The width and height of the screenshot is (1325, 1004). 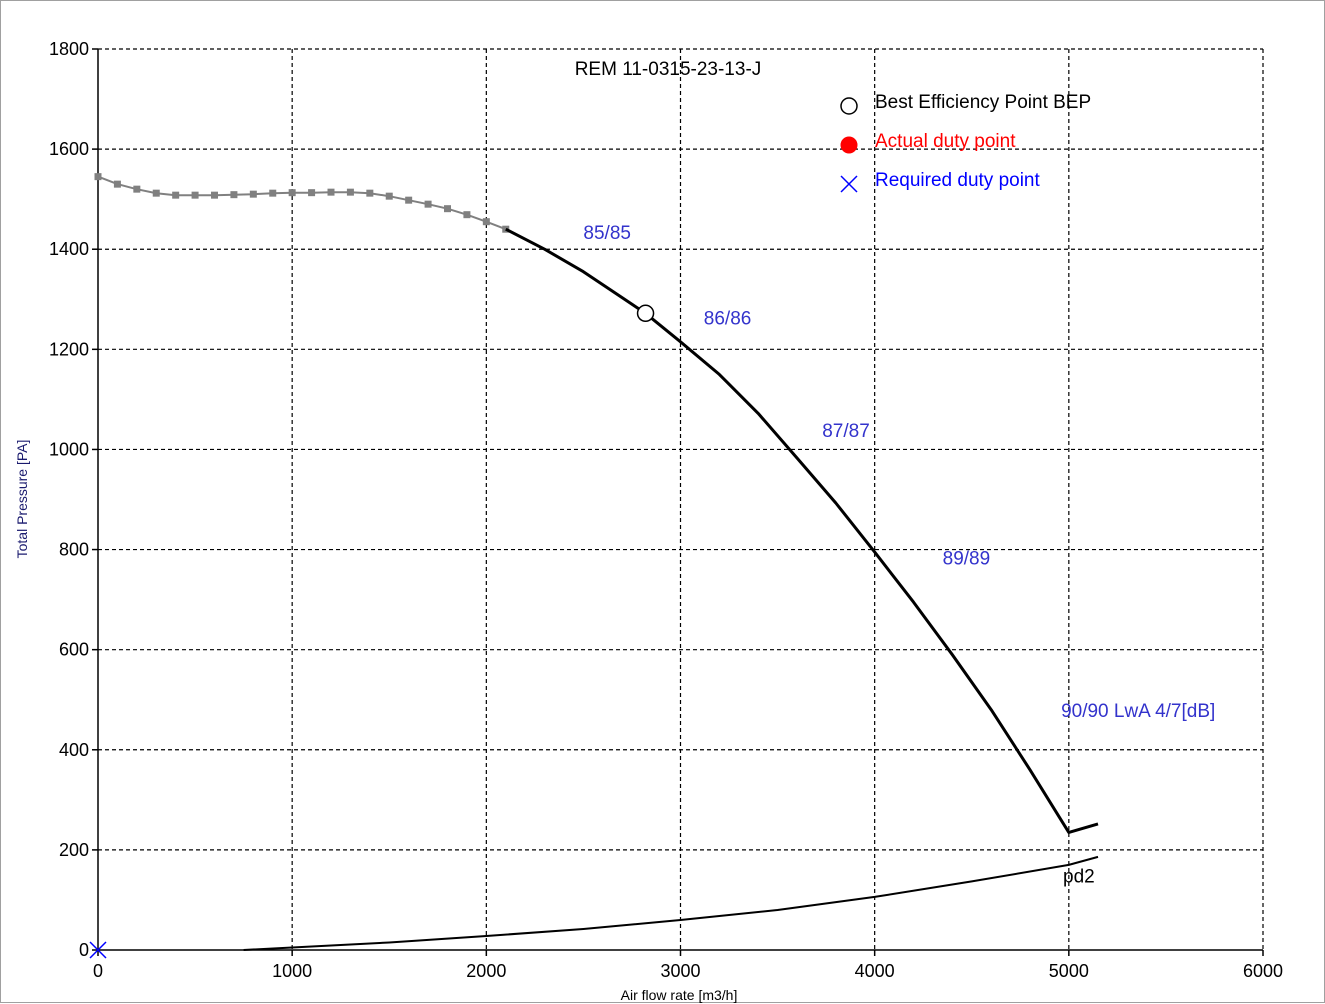 I want to click on y-tick-label: 800, so click(x=74, y=550).